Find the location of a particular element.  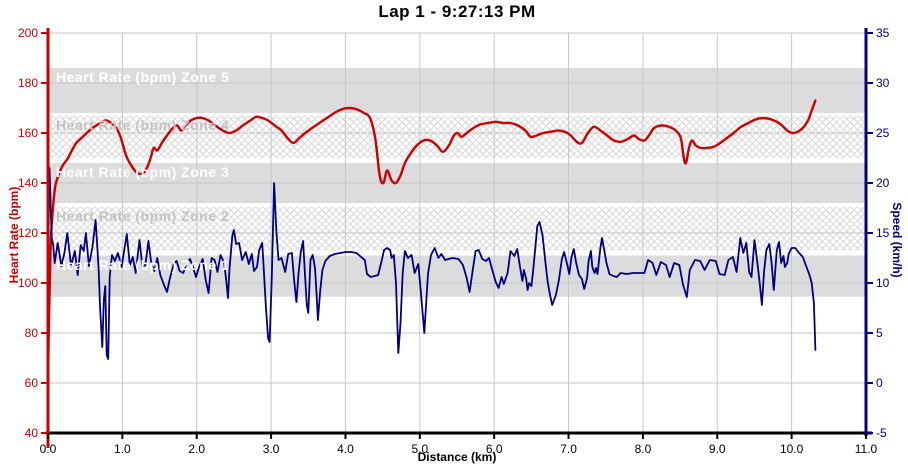

speed-tick-label: 10 is located at coordinates (883, 283).